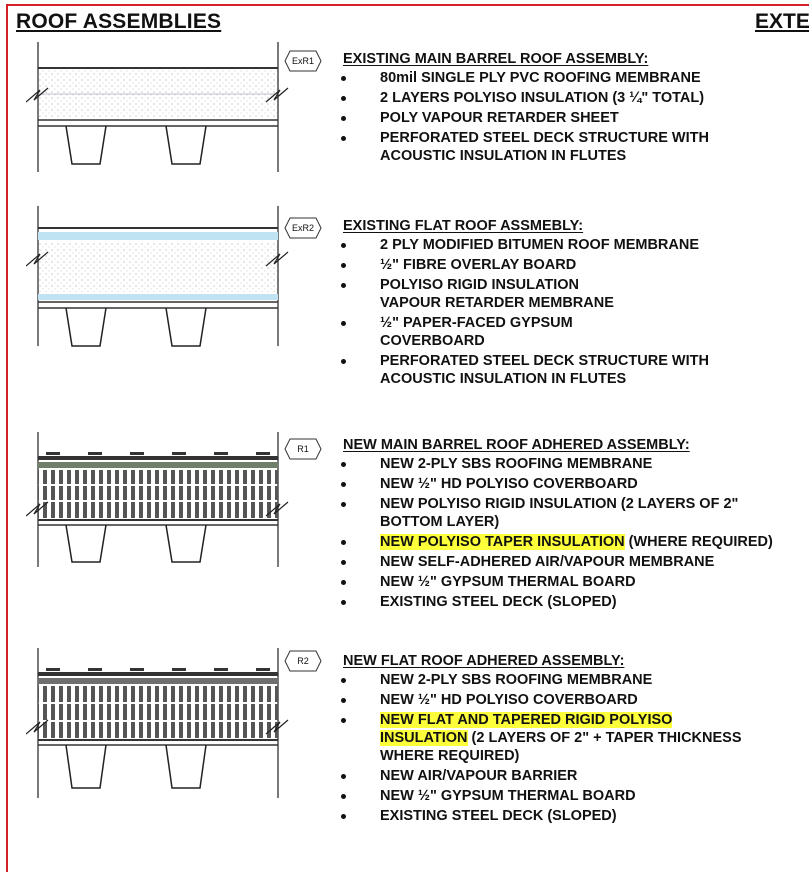  I want to click on list-item: 2 PLY MODIFIED BITUMEN ROOF MEMBRANE, so click(530, 245).